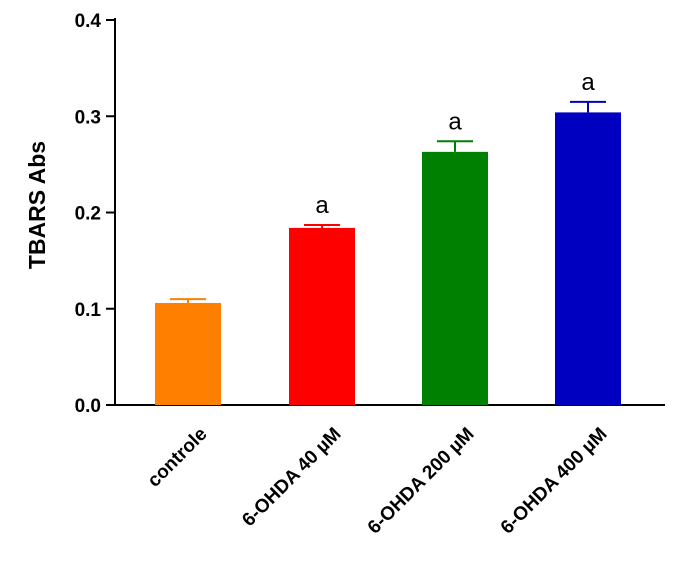 The width and height of the screenshot is (680, 582). What do you see at coordinates (88, 21) in the screenshot?
I see `y-tick-label: 0.4` at bounding box center [88, 21].